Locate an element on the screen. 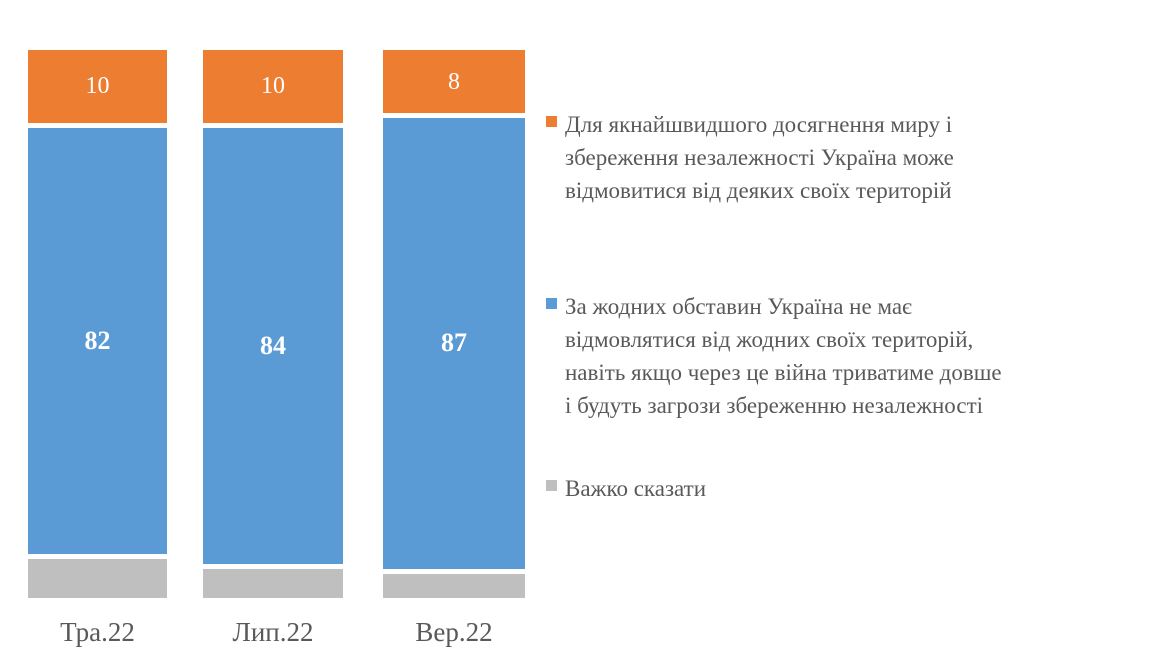 This screenshot has width=1169, height=668. bar-segment-top: 8 is located at coordinates (454, 82).